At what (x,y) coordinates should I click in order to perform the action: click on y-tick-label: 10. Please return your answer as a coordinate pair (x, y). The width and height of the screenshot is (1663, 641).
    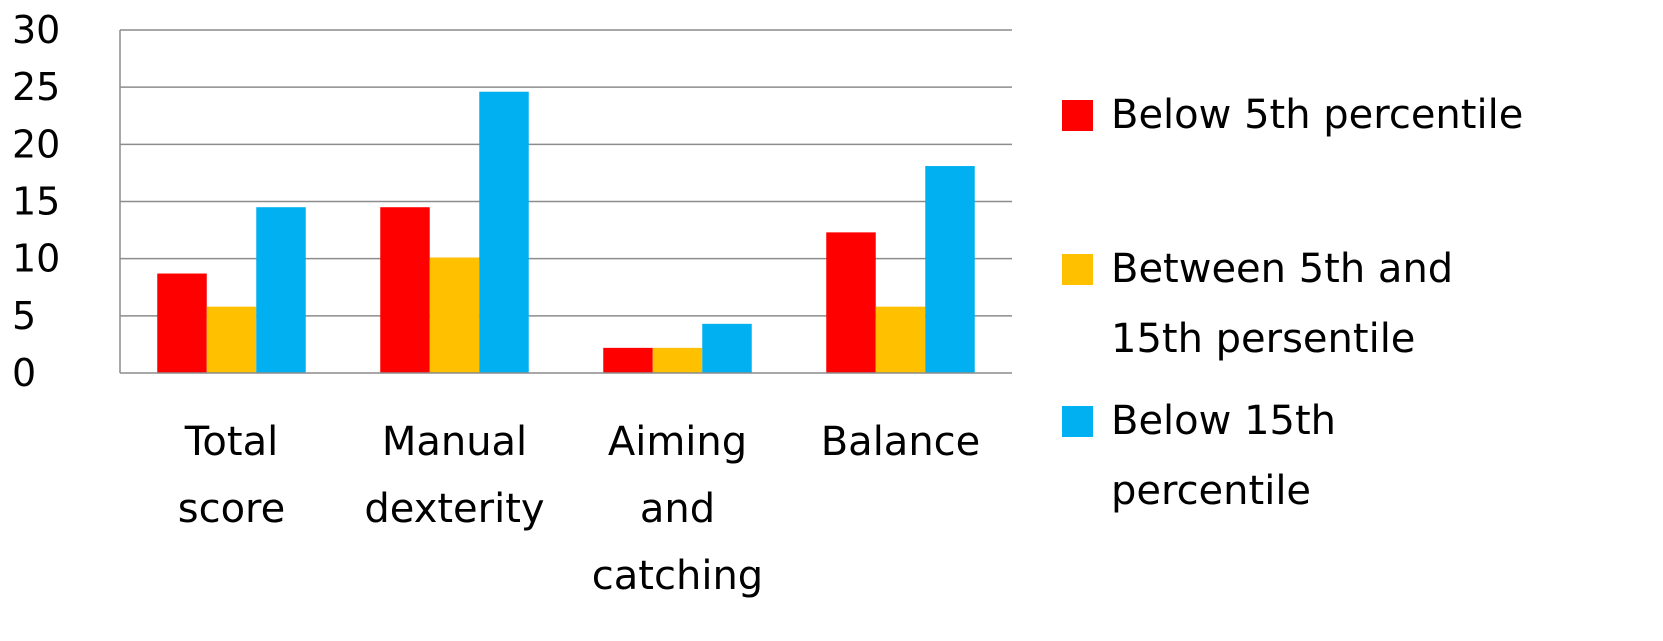
    Looking at the image, I should click on (36, 259).